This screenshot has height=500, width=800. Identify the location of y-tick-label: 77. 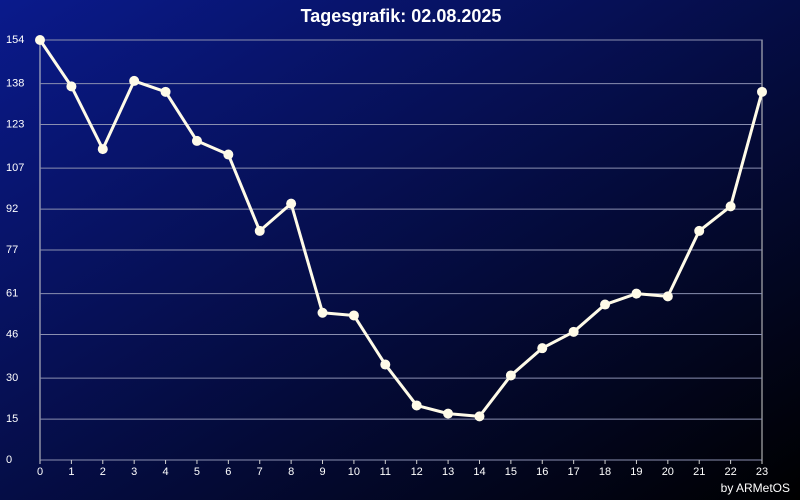
(12, 250).